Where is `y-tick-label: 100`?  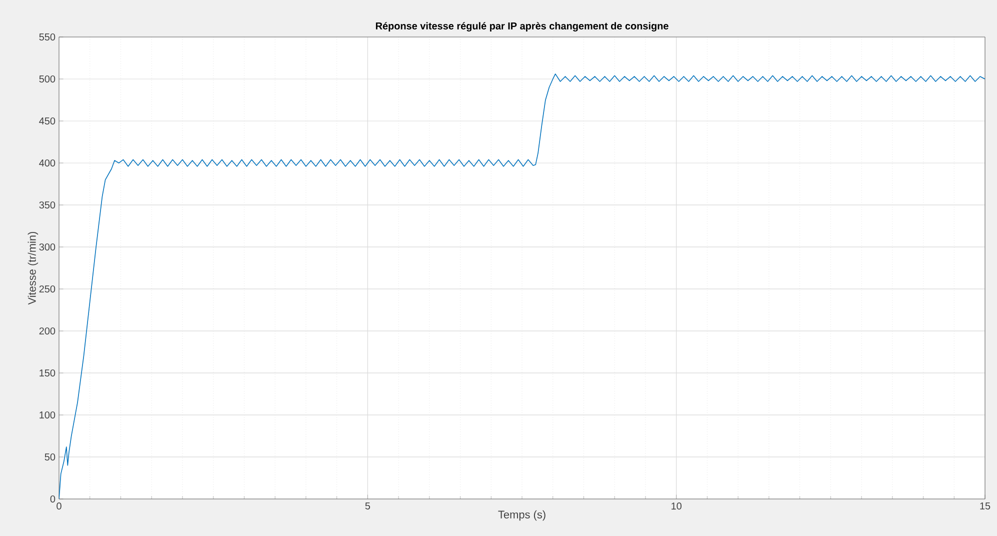
y-tick-label: 100 is located at coordinates (48, 415).